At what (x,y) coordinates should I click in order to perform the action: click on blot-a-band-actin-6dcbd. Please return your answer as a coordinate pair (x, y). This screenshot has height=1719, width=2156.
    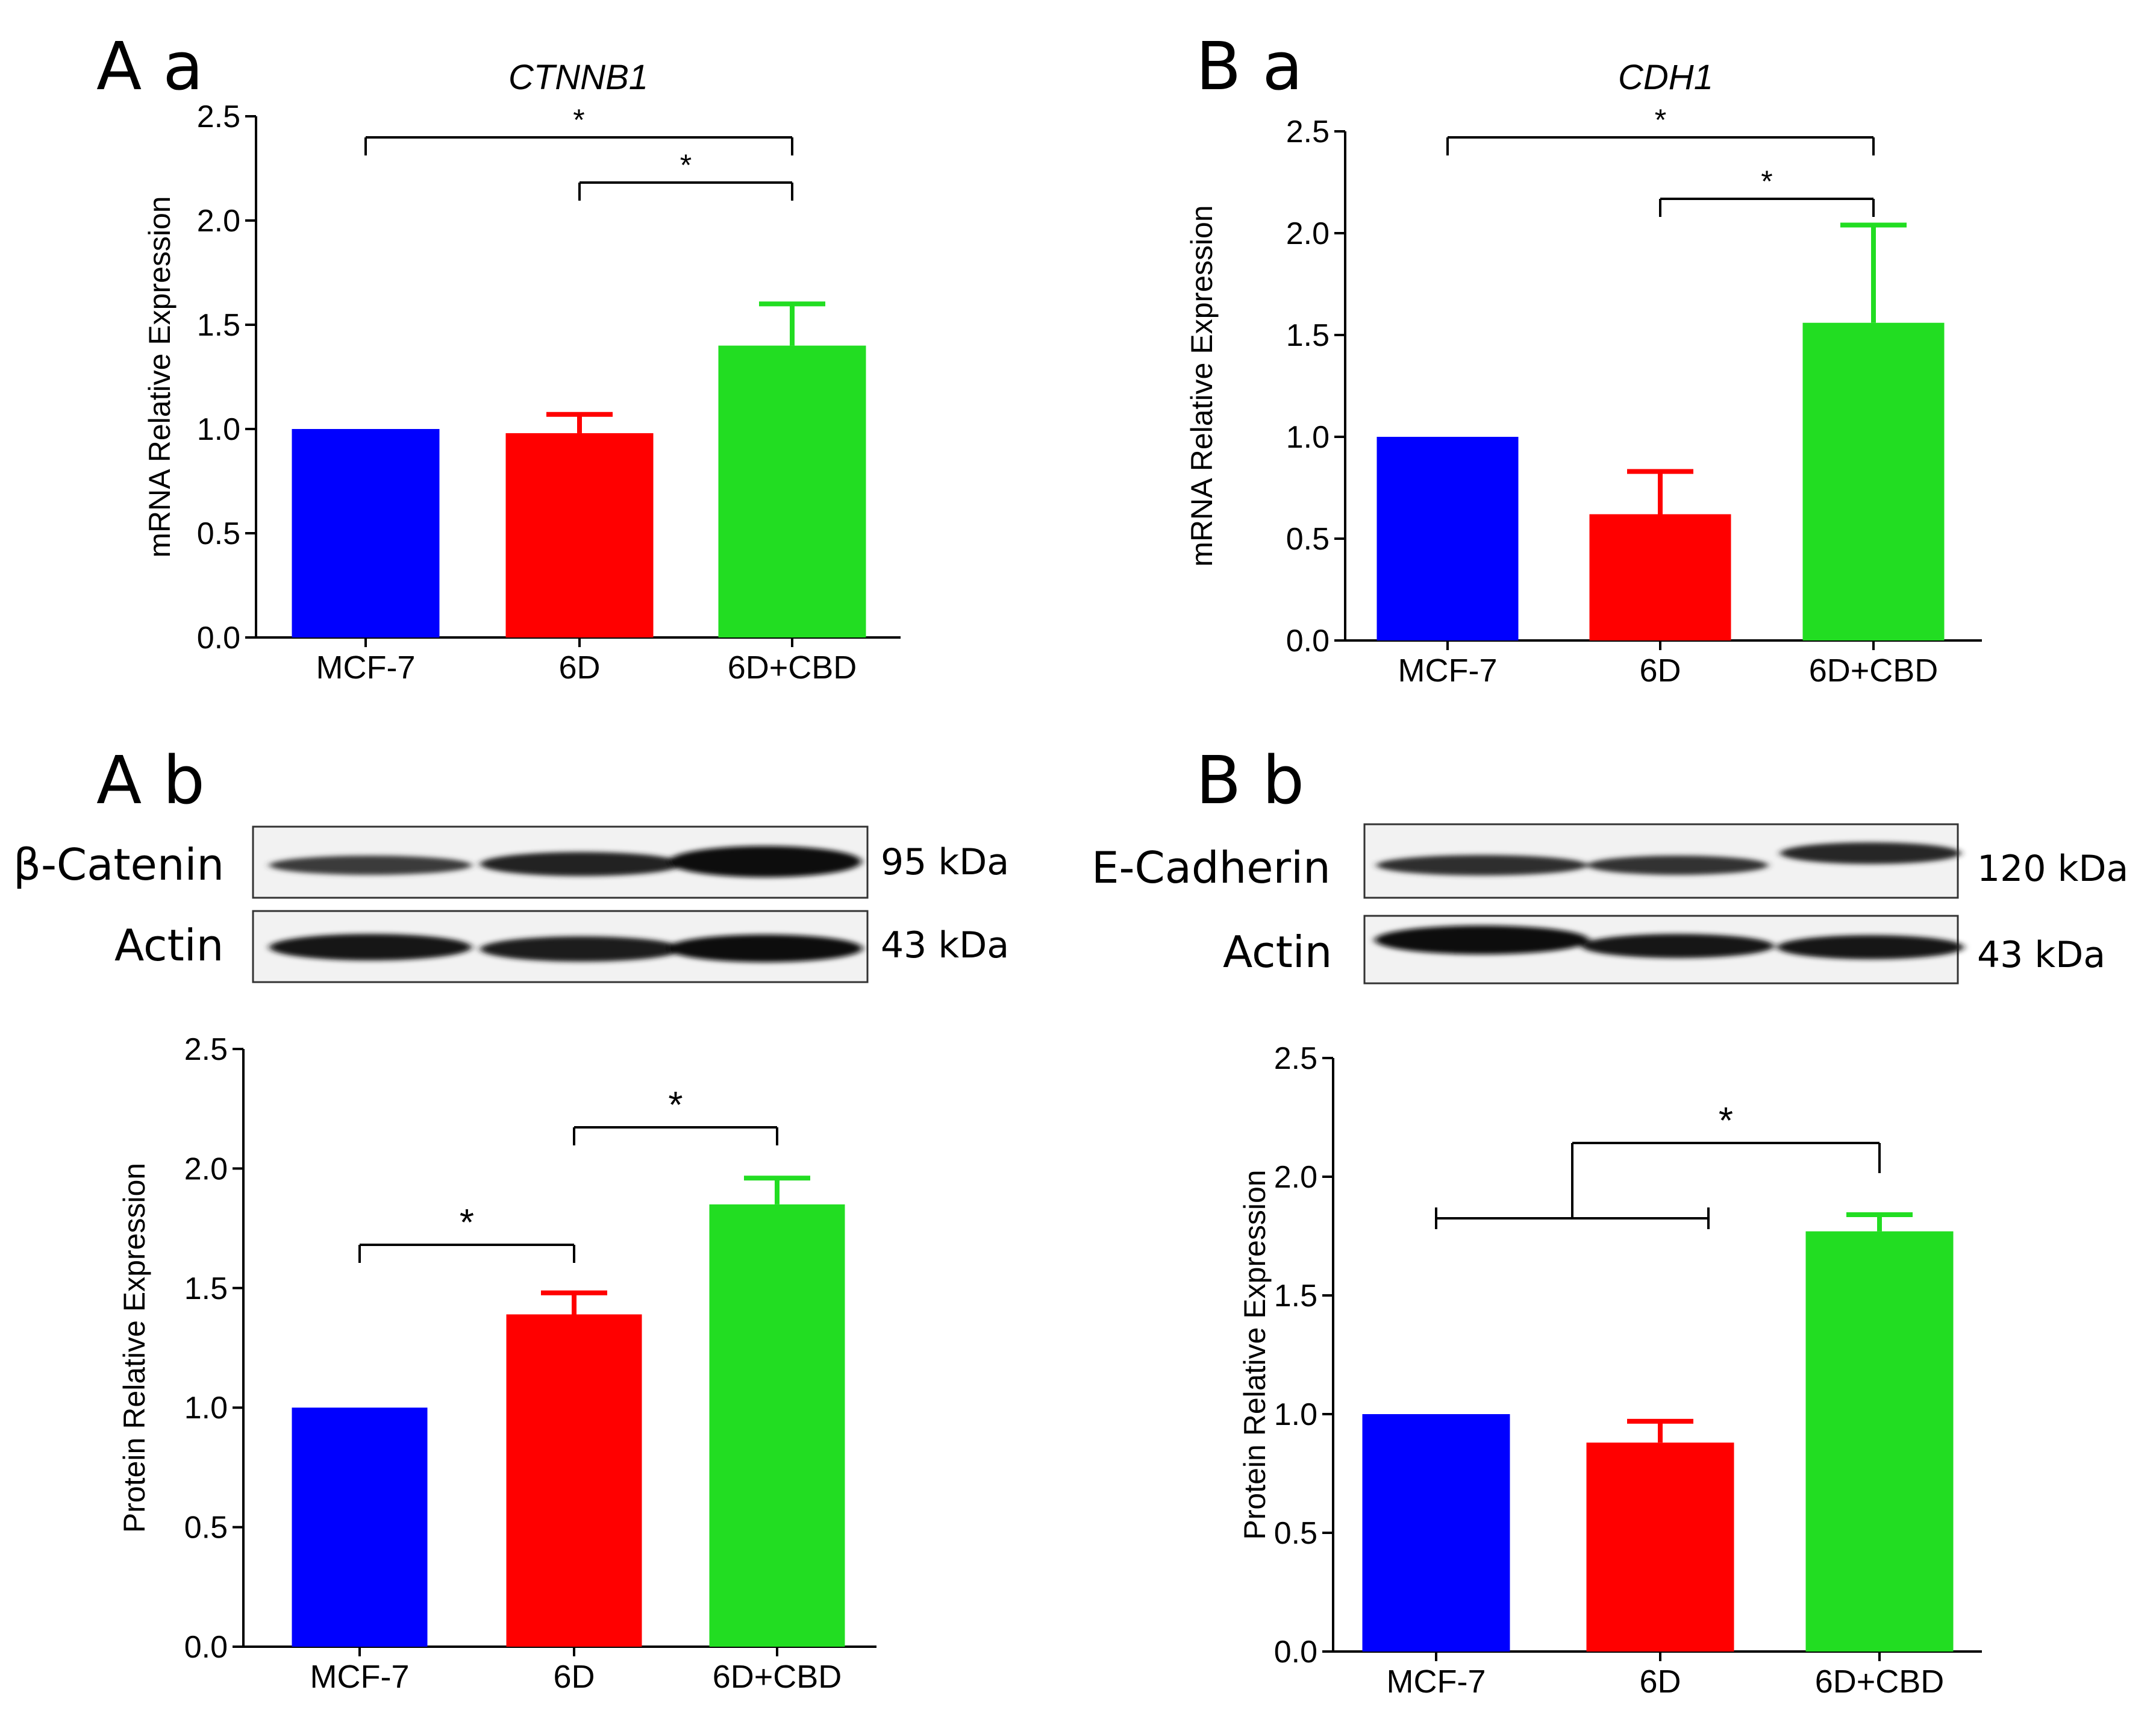
    Looking at the image, I should click on (765, 948).